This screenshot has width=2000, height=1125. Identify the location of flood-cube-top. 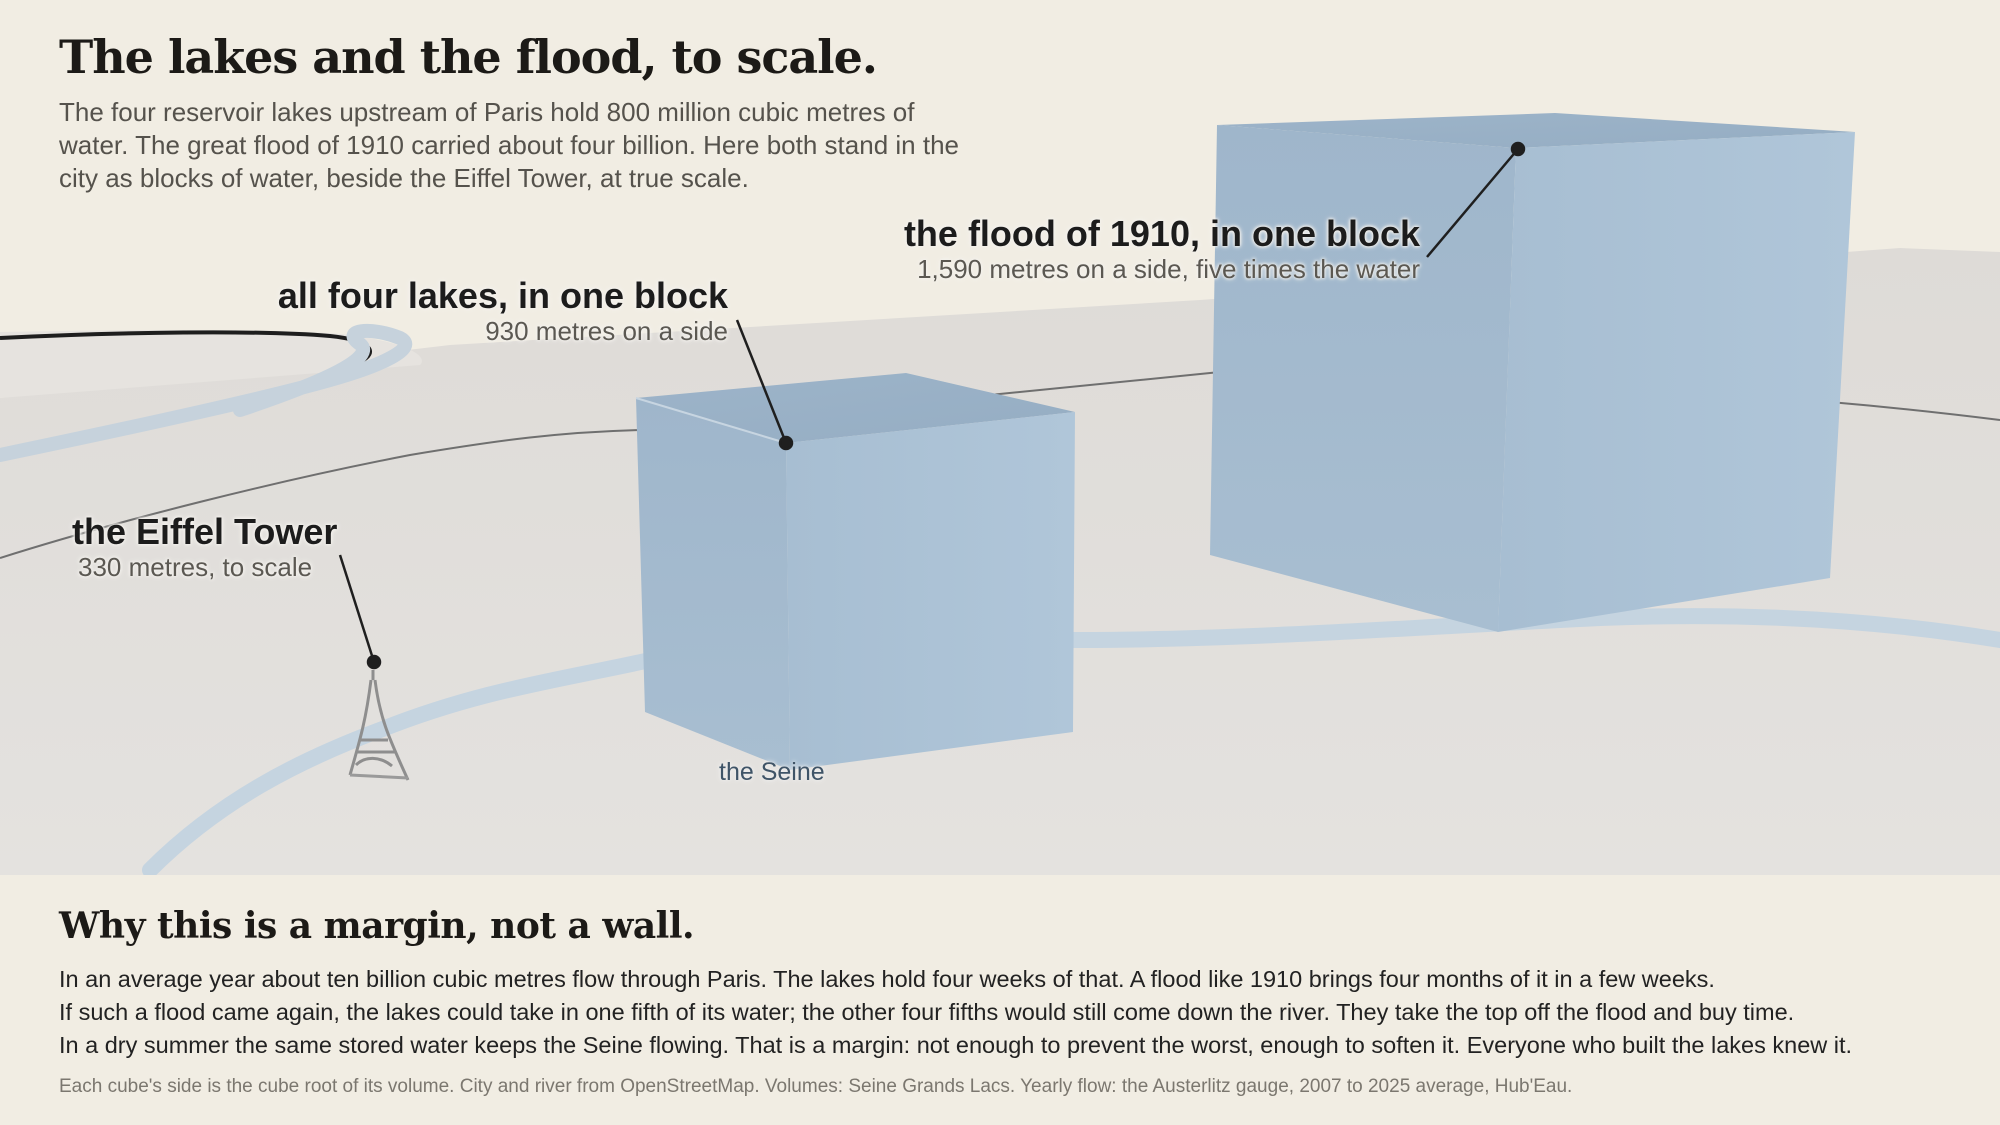
(1536, 130).